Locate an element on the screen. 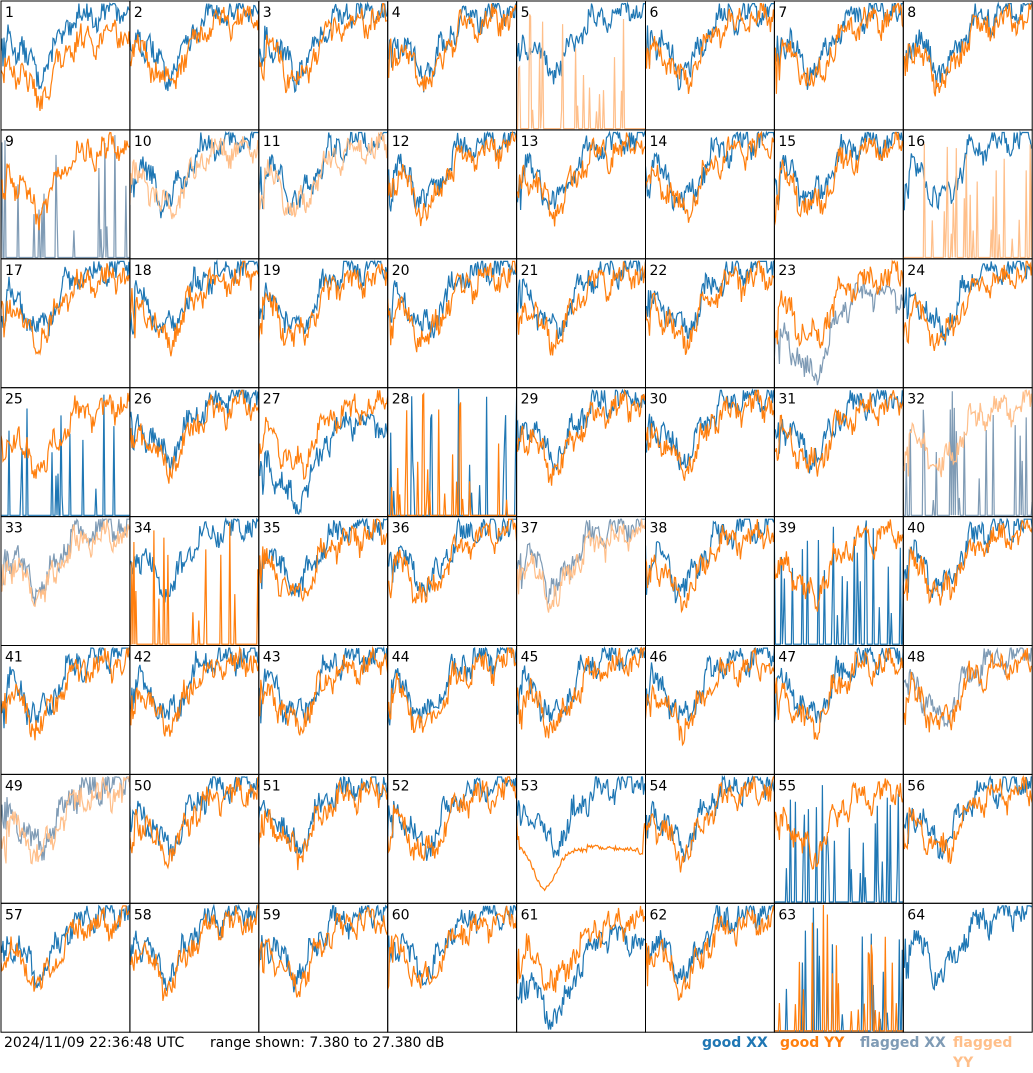 This screenshot has height=1073, width=1033. panel-28: 28 is located at coordinates (452, 452).